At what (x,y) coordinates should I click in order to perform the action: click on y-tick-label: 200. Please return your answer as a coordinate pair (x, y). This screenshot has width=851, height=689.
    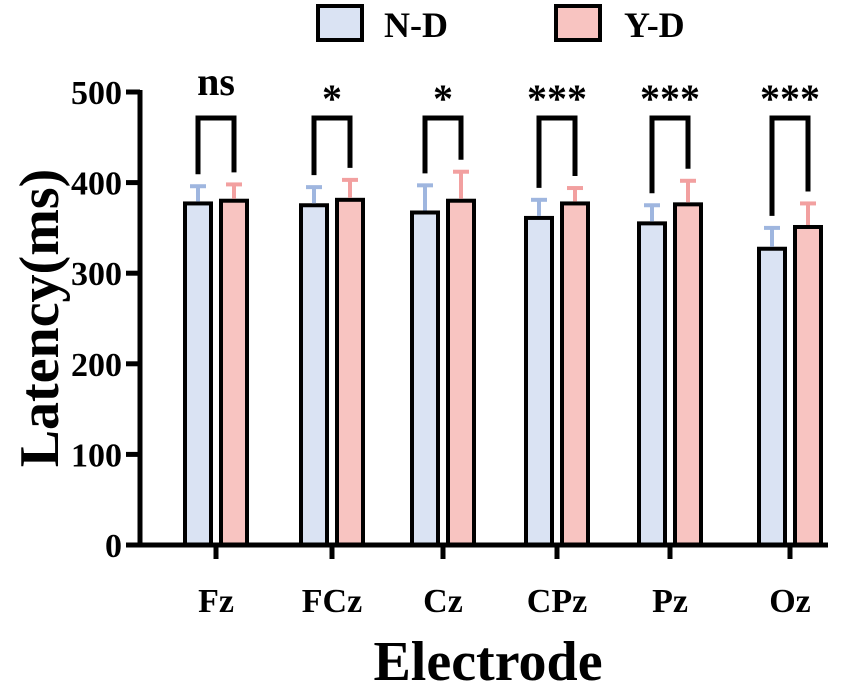
    Looking at the image, I should click on (96, 365).